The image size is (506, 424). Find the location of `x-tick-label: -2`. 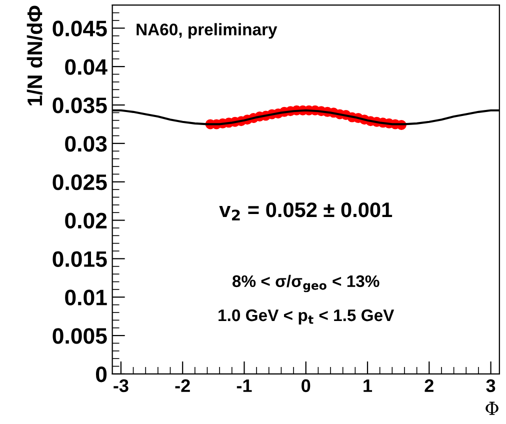

x-tick-label: -2 is located at coordinates (182, 385).